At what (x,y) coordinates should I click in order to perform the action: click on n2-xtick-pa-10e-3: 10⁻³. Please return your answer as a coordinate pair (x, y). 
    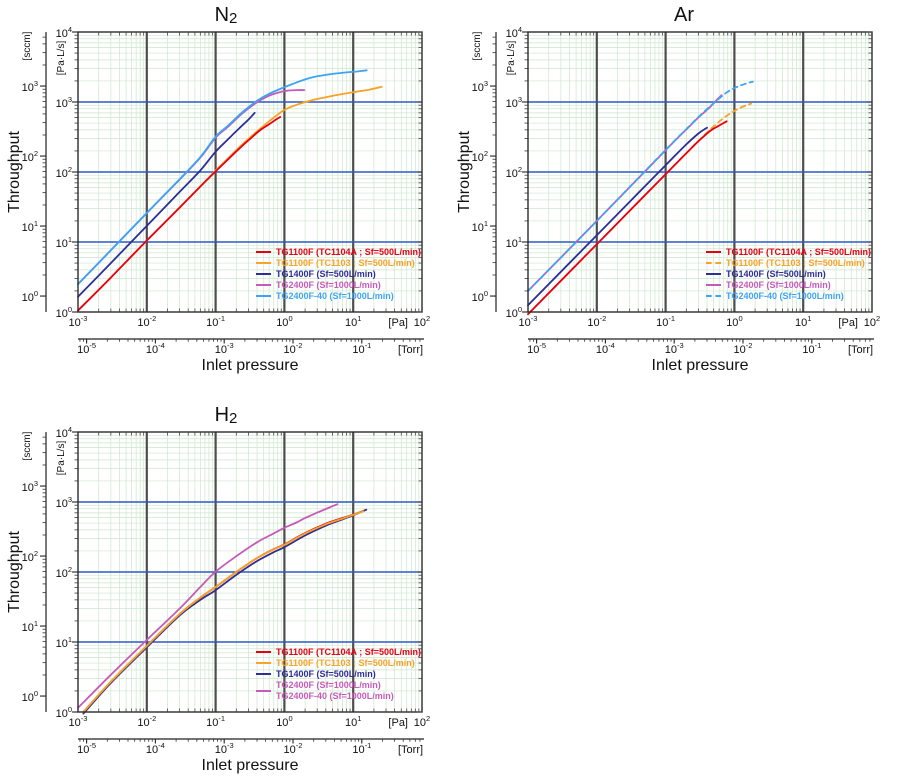
    Looking at the image, I should click on (78, 321).